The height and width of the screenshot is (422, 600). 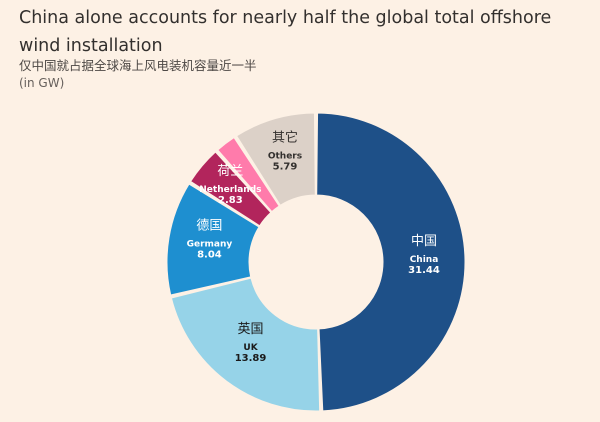 What do you see at coordinates (285, 156) in the screenshot?
I see `slice-label-others-en: Others` at bounding box center [285, 156].